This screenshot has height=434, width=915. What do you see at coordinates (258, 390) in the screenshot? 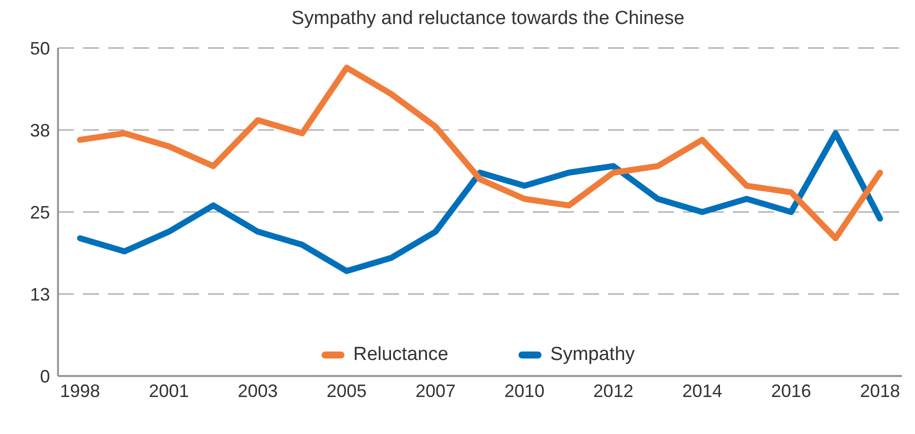
I see `x-tick-label: 2003` at bounding box center [258, 390].